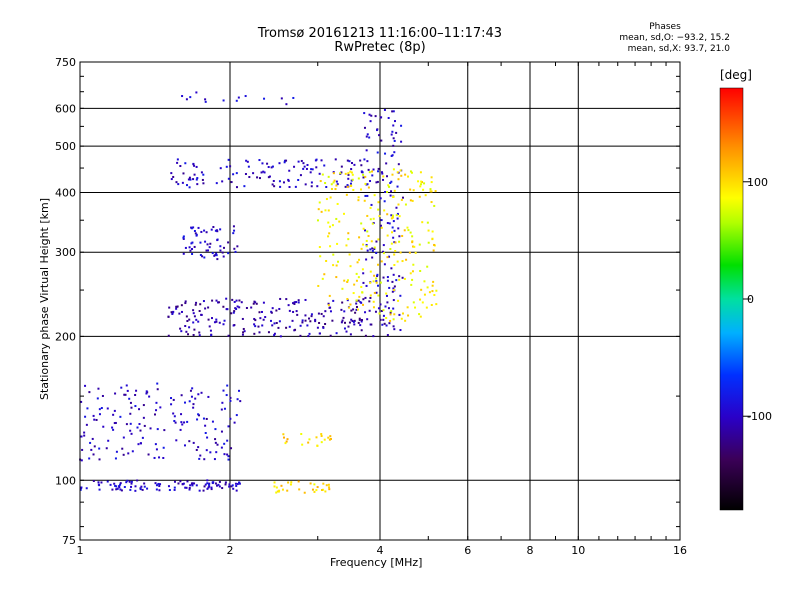 The height and width of the screenshot is (600, 800). Describe the element at coordinates (380, 33) in the screenshot. I see `chart-title: Tromsø 20161213 11:16:00–11:17:43` at that location.